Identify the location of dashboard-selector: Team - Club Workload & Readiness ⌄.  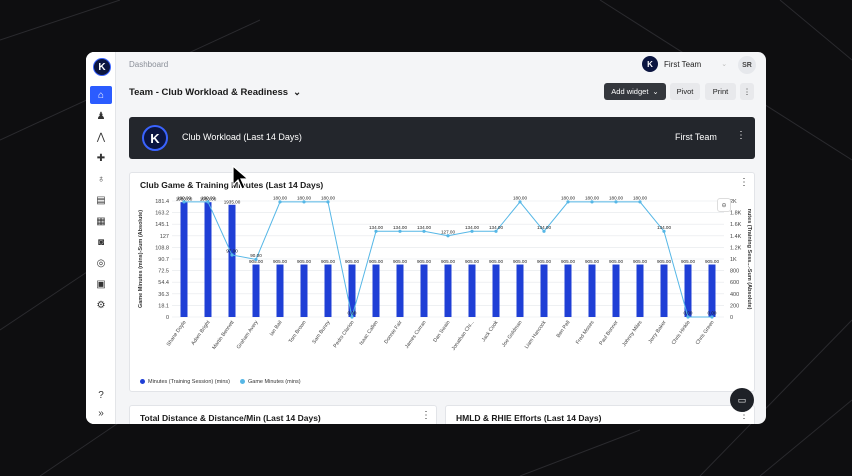
(215, 92).